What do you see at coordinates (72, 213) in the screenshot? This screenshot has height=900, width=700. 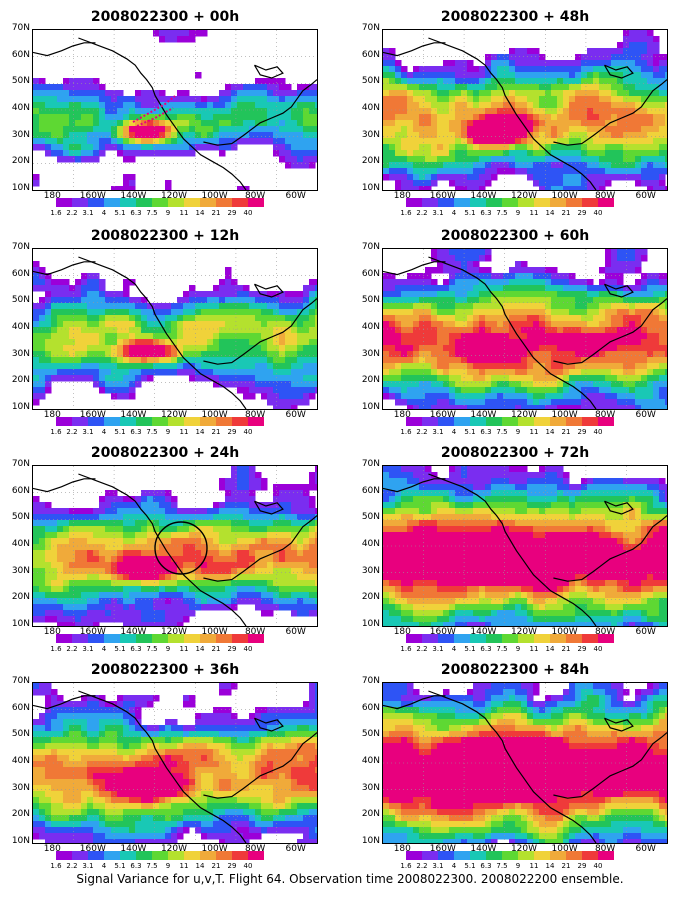 I see `colorbar-tick-label: 2.2` at bounding box center [72, 213].